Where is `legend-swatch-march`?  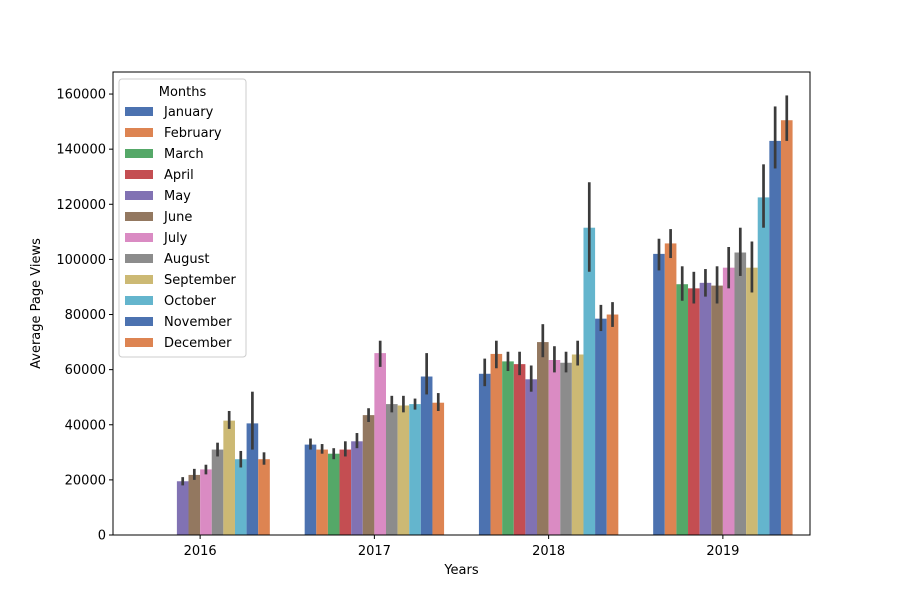
legend-swatch-march is located at coordinates (139, 153).